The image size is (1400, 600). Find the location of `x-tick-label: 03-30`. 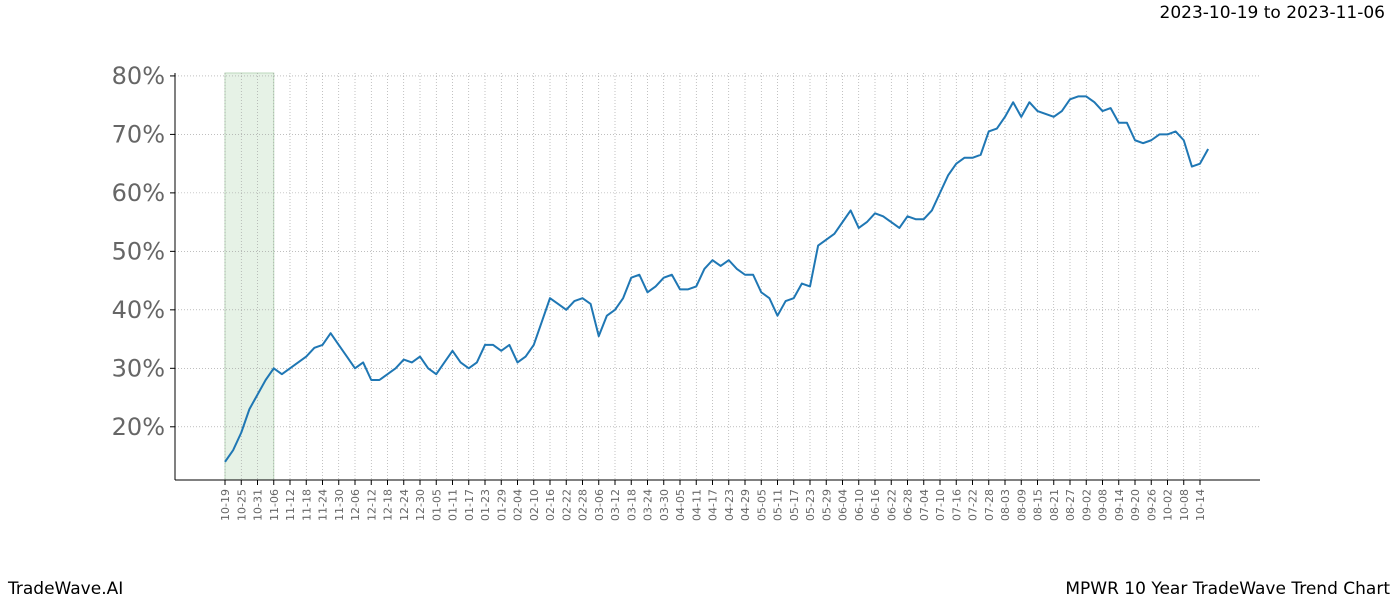

x-tick-label: 03-30 is located at coordinates (664, 505).